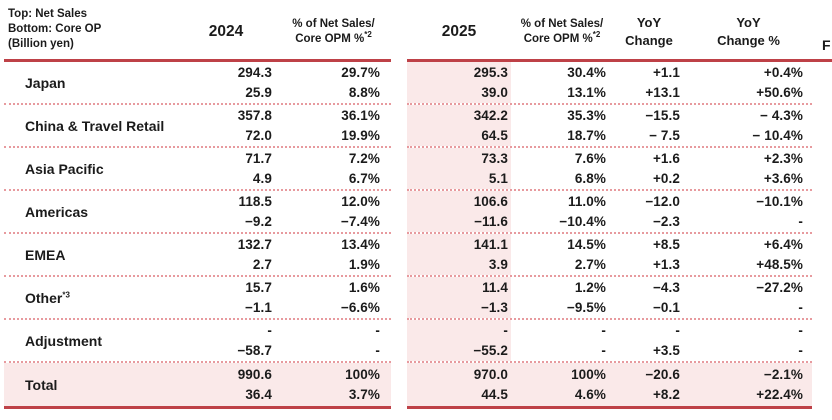 The image size is (832, 420). What do you see at coordinates (360, 72) in the screenshot?
I see `cell-value: 29.7%` at bounding box center [360, 72].